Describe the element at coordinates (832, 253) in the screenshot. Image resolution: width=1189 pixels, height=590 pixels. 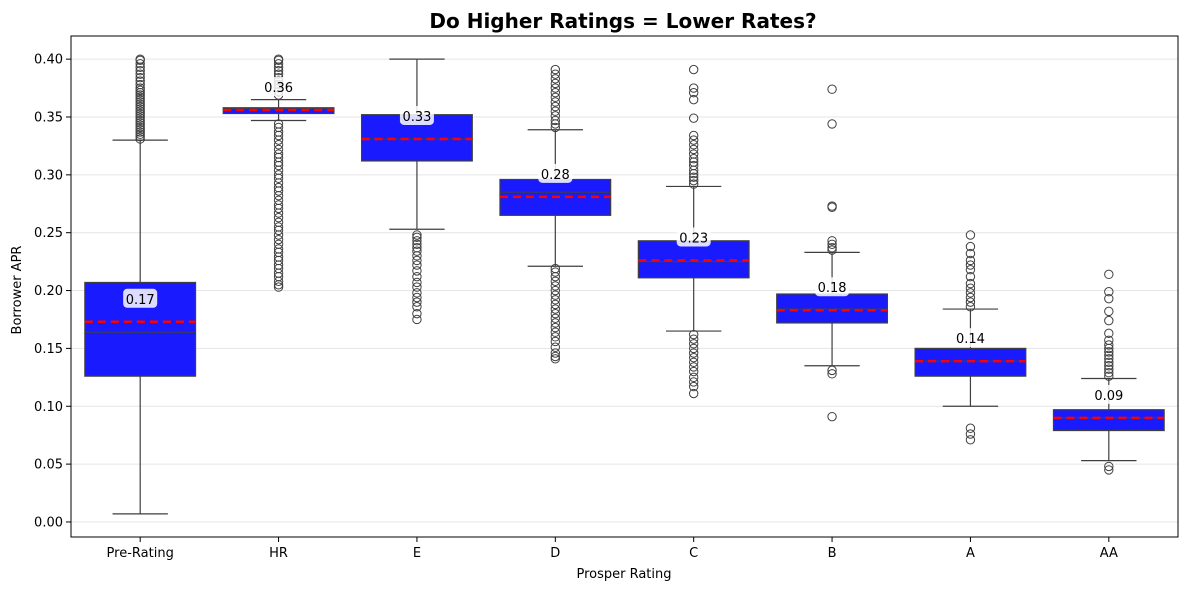
I see `box-group-b` at that location.